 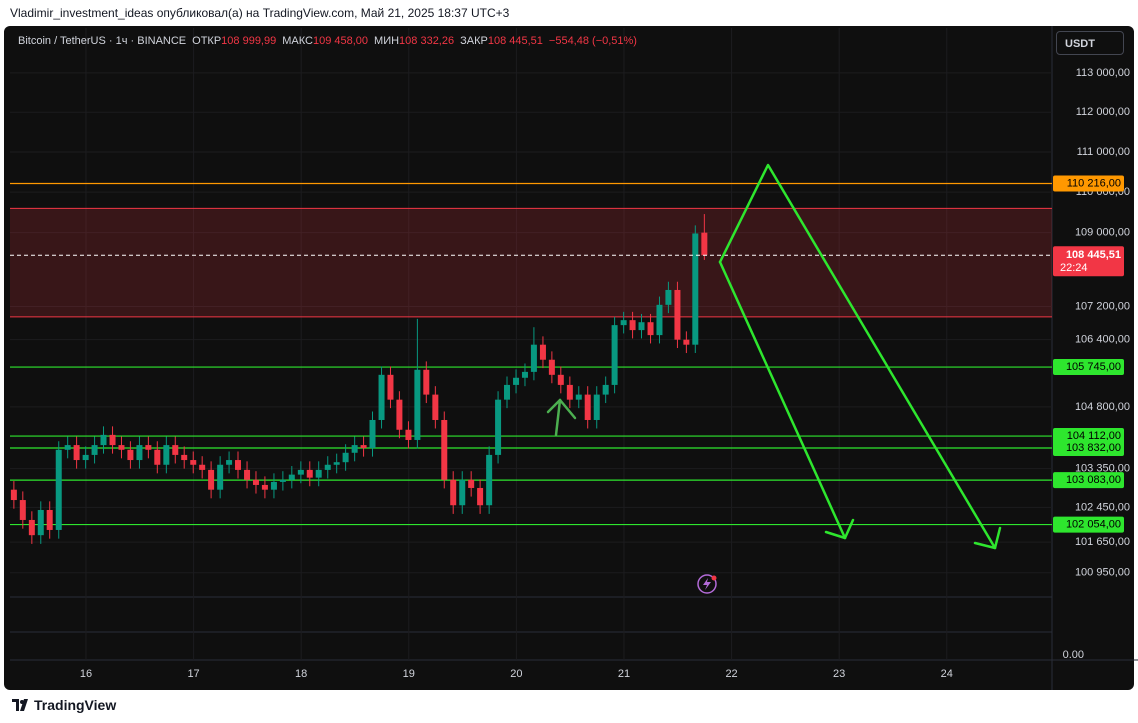 What do you see at coordinates (387, 41) in the screenshot?
I see `low-label: МИН` at bounding box center [387, 41].